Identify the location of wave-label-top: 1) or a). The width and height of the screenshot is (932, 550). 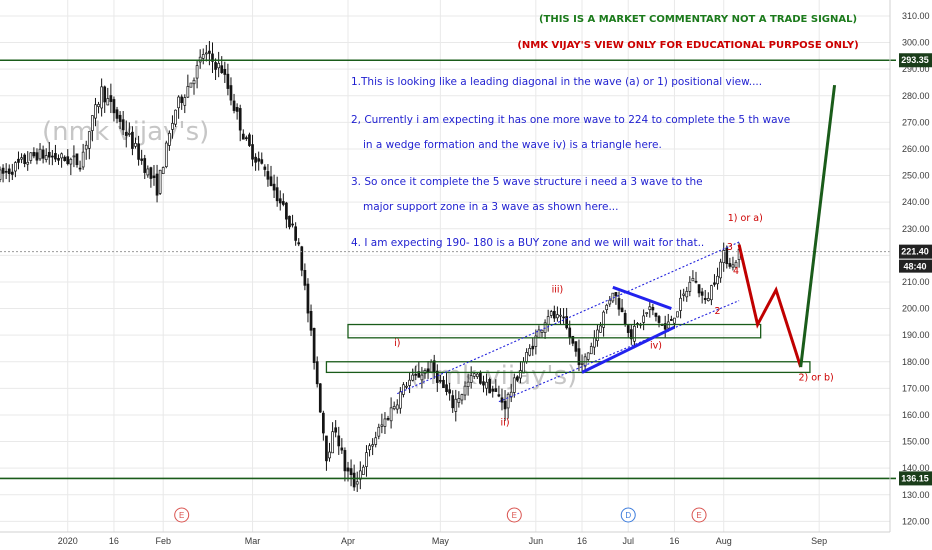
(745, 218).